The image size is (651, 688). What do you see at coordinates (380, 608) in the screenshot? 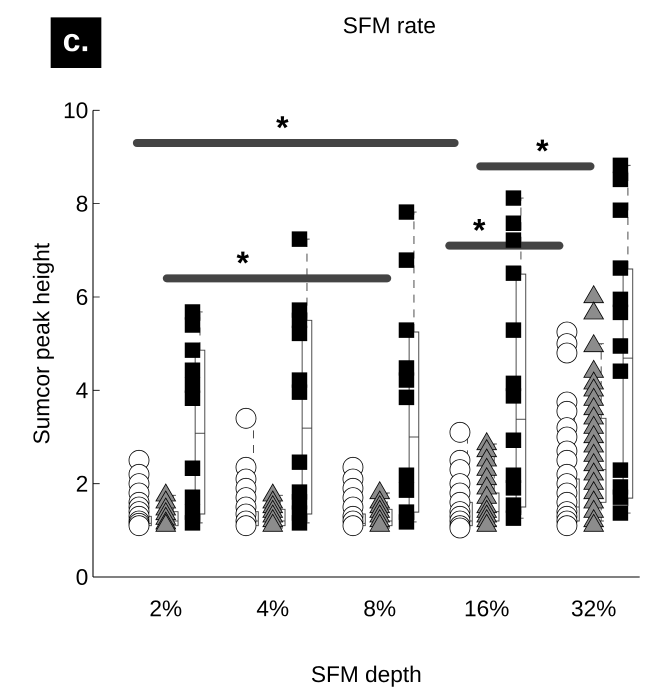
I see `x-tick-label: 8%` at bounding box center [380, 608].